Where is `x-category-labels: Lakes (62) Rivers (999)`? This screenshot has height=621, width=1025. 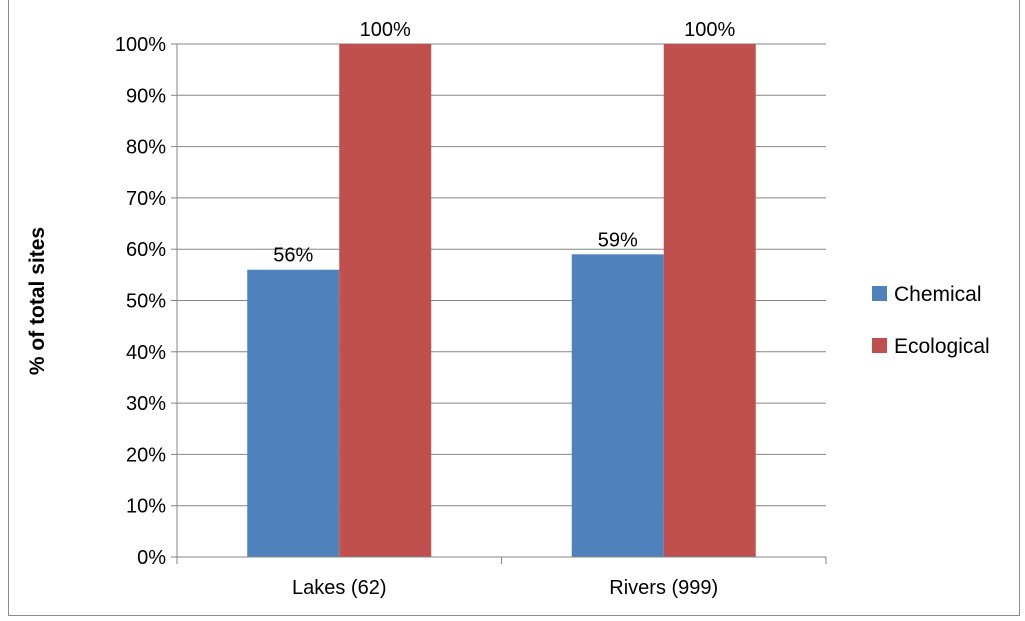 x-category-labels: Lakes (62) Rivers (999) is located at coordinates (505, 588).